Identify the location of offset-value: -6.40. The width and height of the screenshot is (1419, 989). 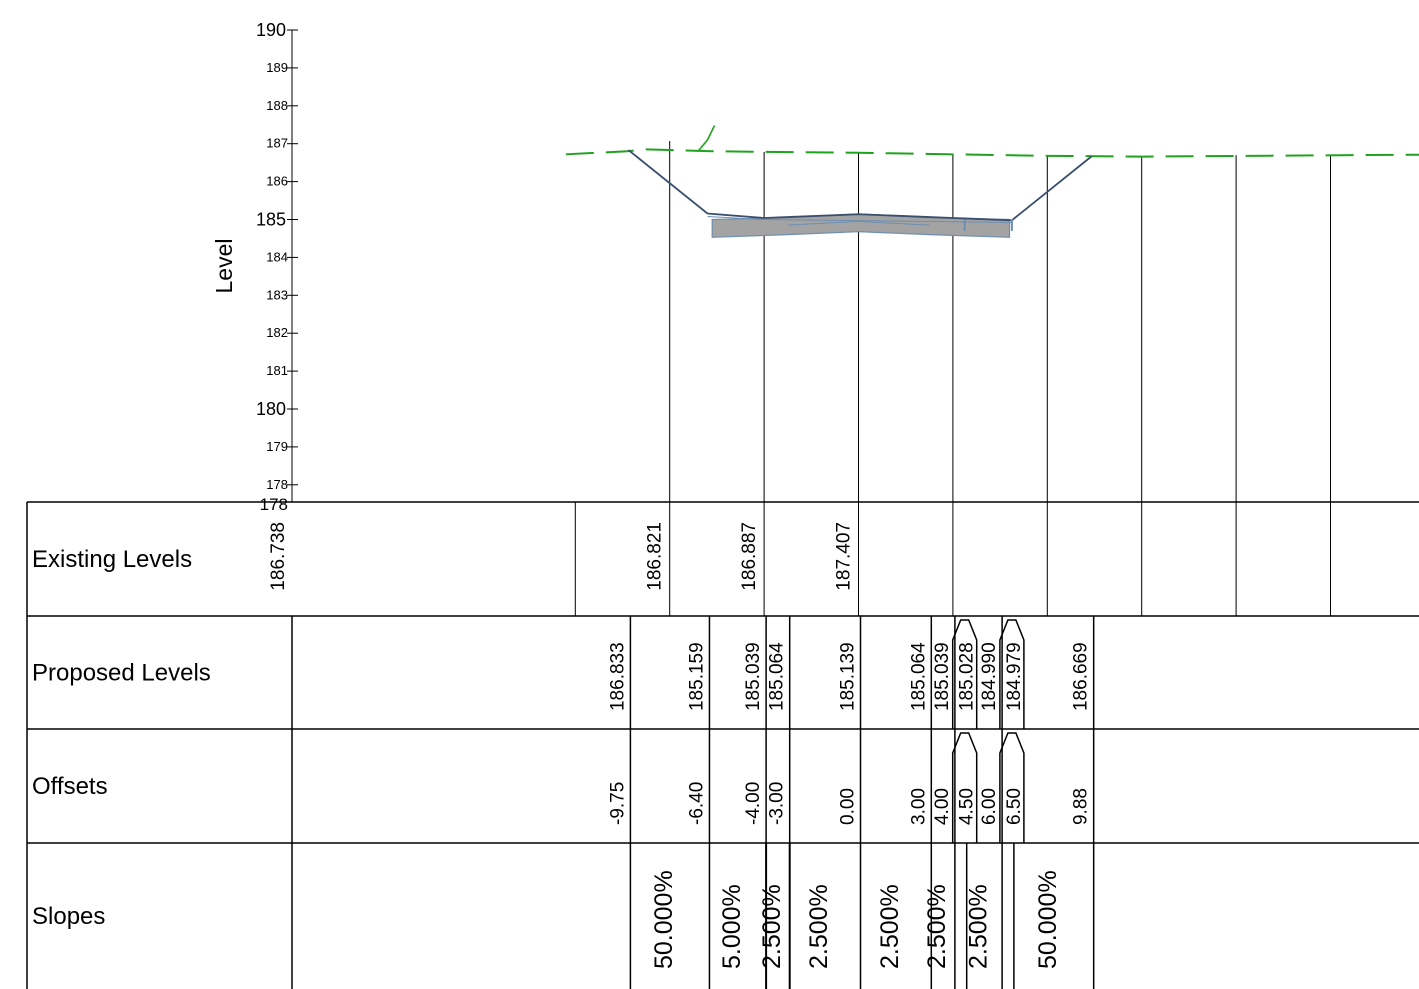
(696, 803).